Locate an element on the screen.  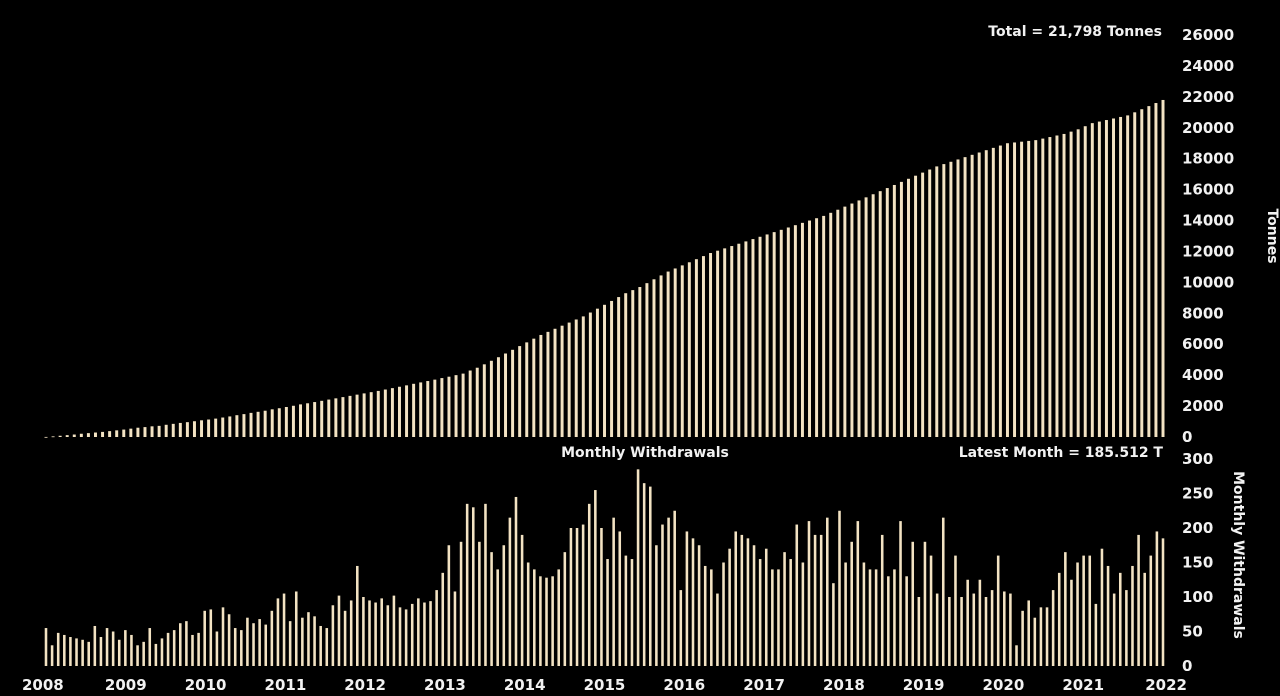
xtick-2019: 2019 is located at coordinates (924, 685).